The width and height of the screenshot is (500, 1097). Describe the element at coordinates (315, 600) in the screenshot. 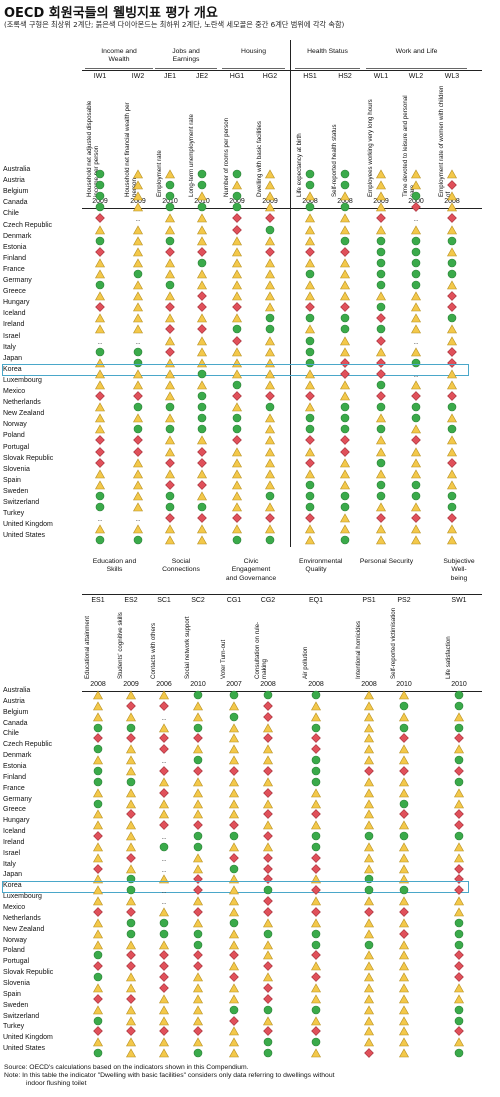

I see `indicator-code: EQ1` at that location.